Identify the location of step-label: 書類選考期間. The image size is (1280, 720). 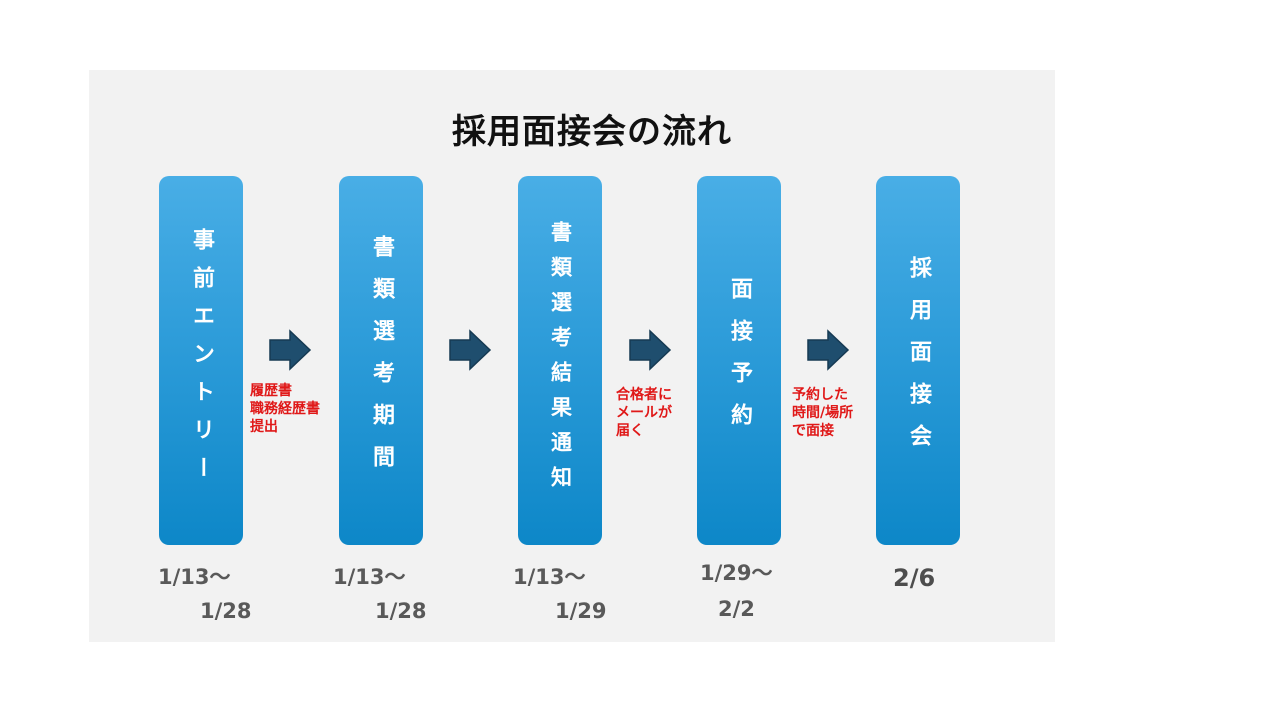
(381, 360).